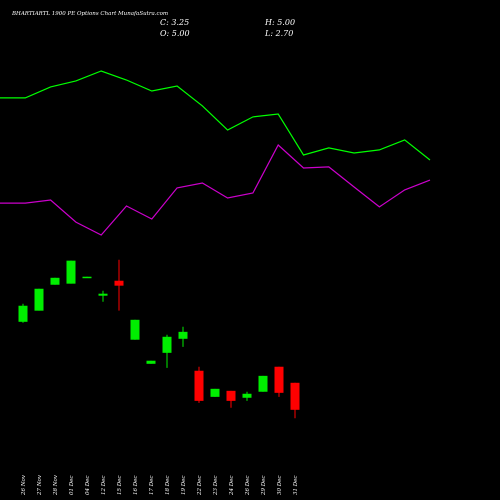 Image resolution: width=500 pixels, height=500 pixels. Describe the element at coordinates (264, 486) in the screenshot. I see `x-tick-label: 29 Dec` at that location.